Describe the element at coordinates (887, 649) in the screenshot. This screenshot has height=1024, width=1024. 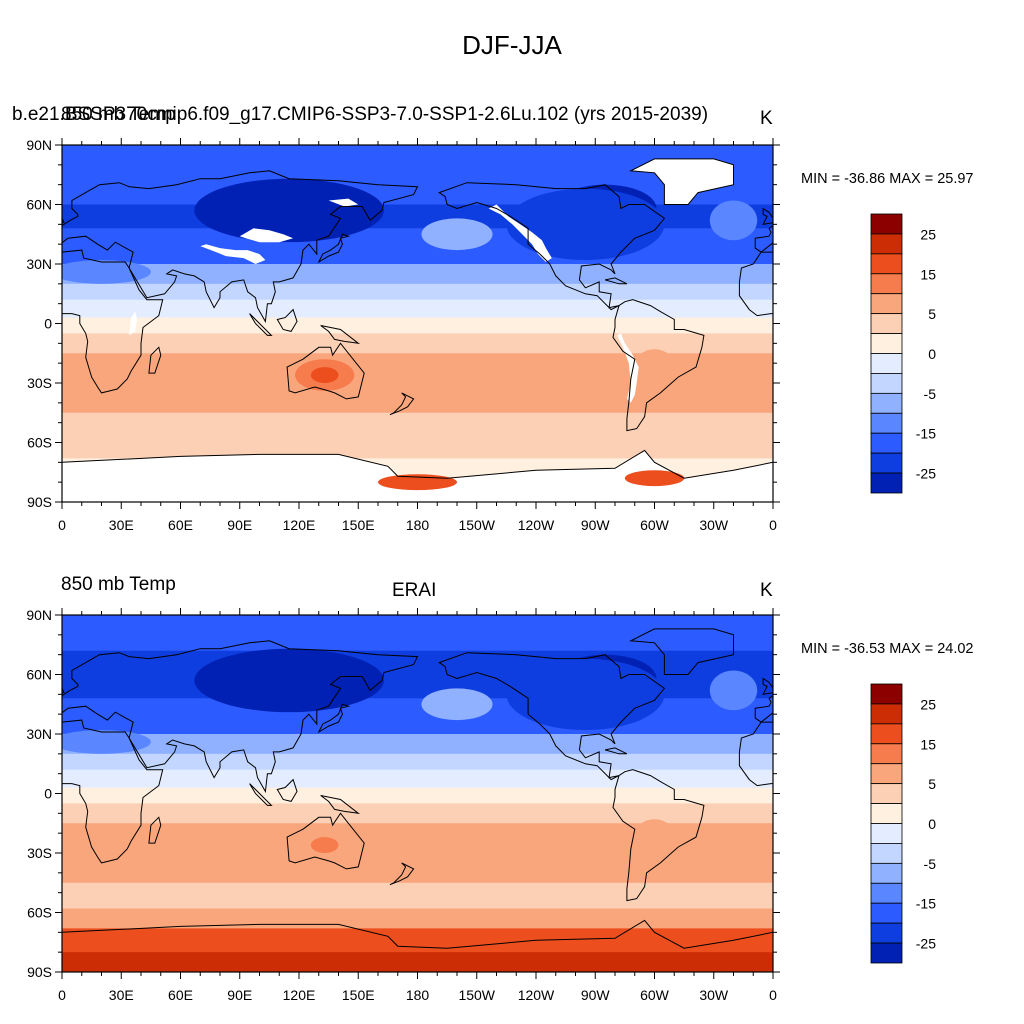
I see `panel-2-min-max: MIN = -36.53 MAX = 24.02` at that location.